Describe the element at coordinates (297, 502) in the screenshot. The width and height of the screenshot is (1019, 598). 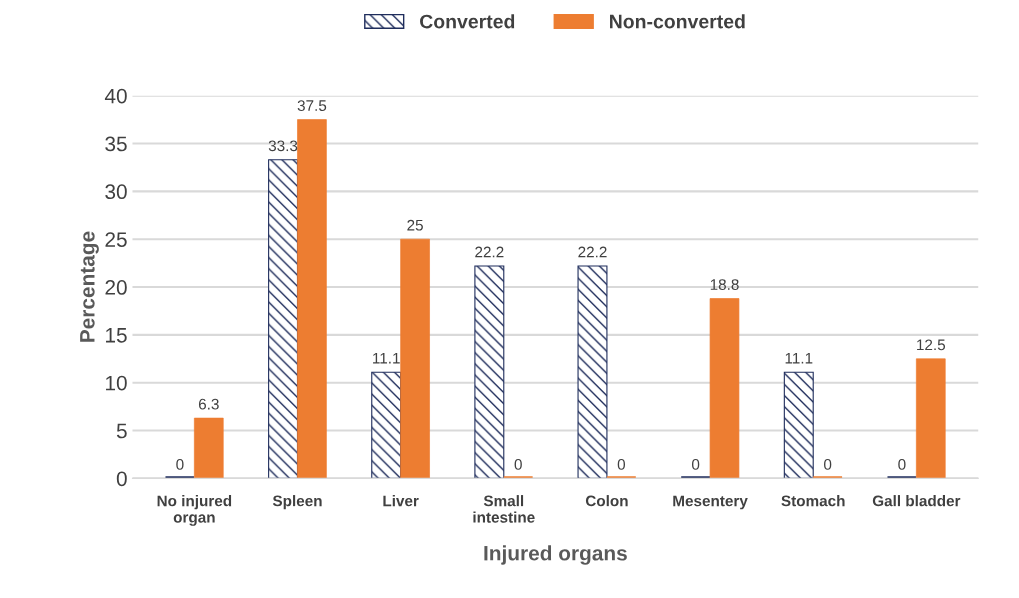
I see `x-tick-label: Spleen` at that location.